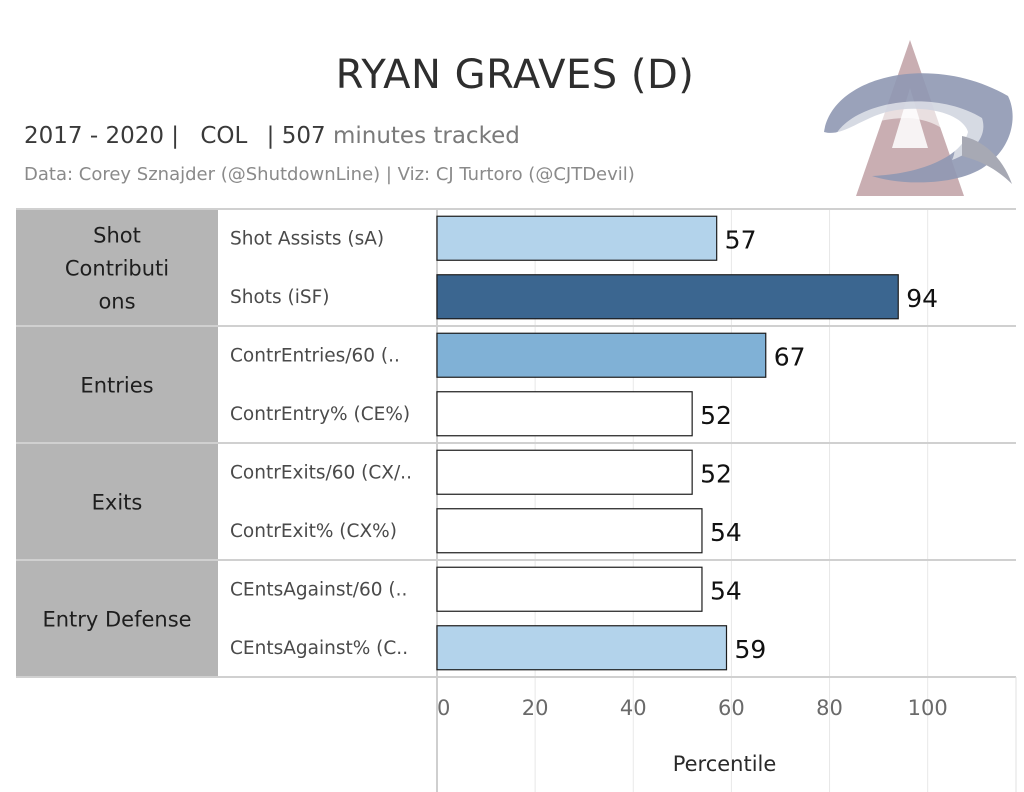  Describe the element at coordinates (116, 302) in the screenshot. I see `group-label: ons` at that location.